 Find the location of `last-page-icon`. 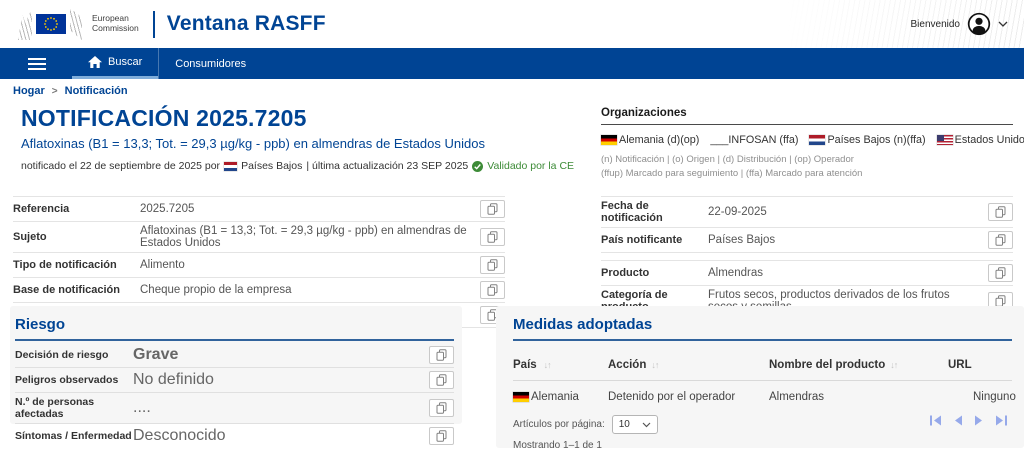

last-page-icon is located at coordinates (1001, 420).